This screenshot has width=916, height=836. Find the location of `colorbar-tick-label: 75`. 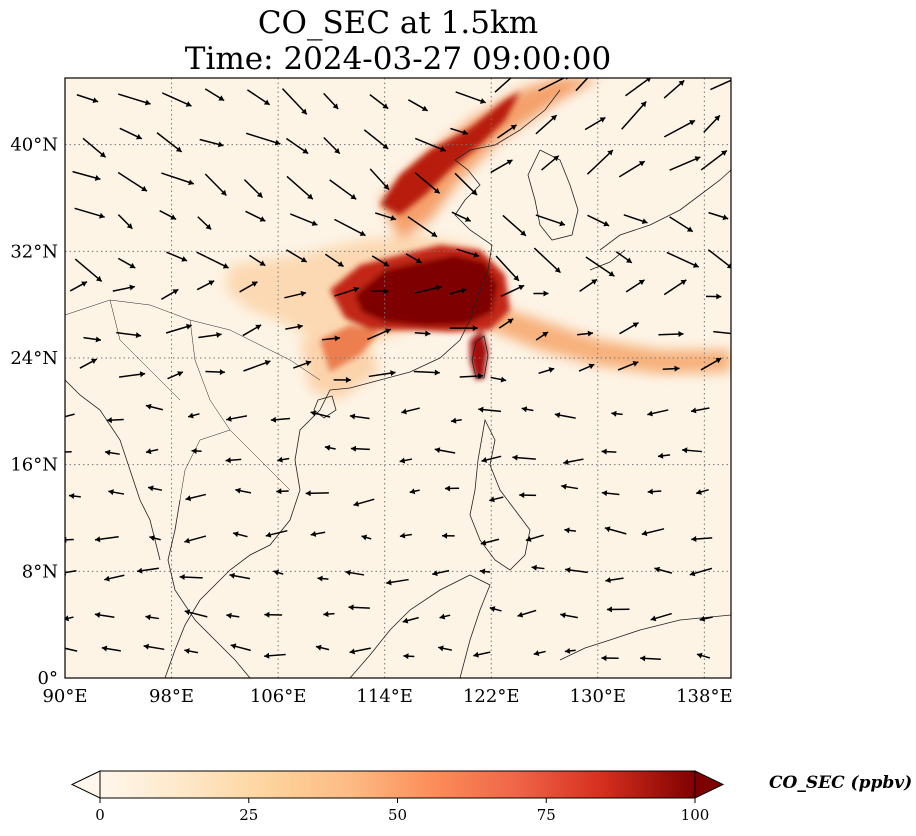

colorbar-tick-label: 75 is located at coordinates (546, 815).